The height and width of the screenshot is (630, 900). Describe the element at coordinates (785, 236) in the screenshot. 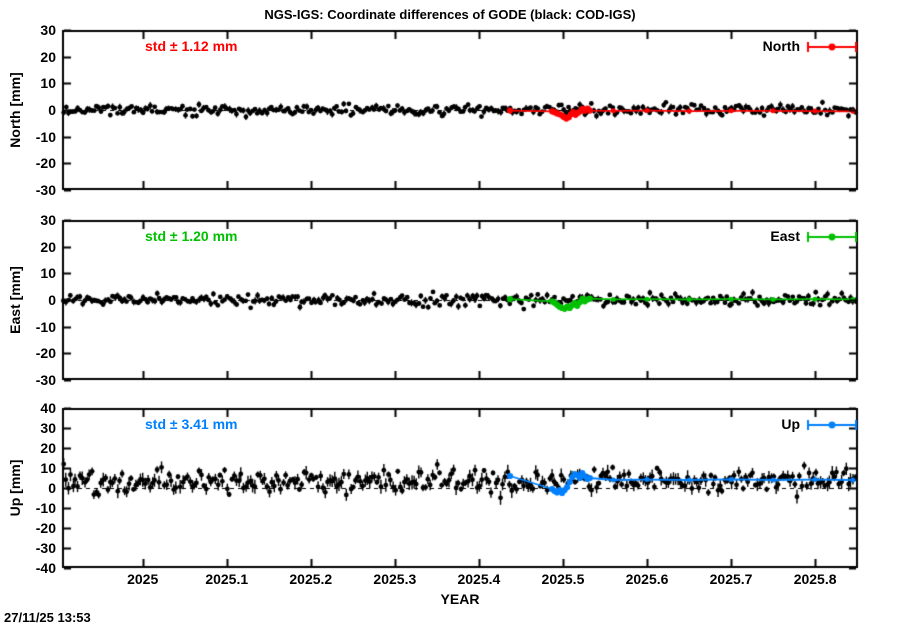

I see `legend-label-east: East` at that location.